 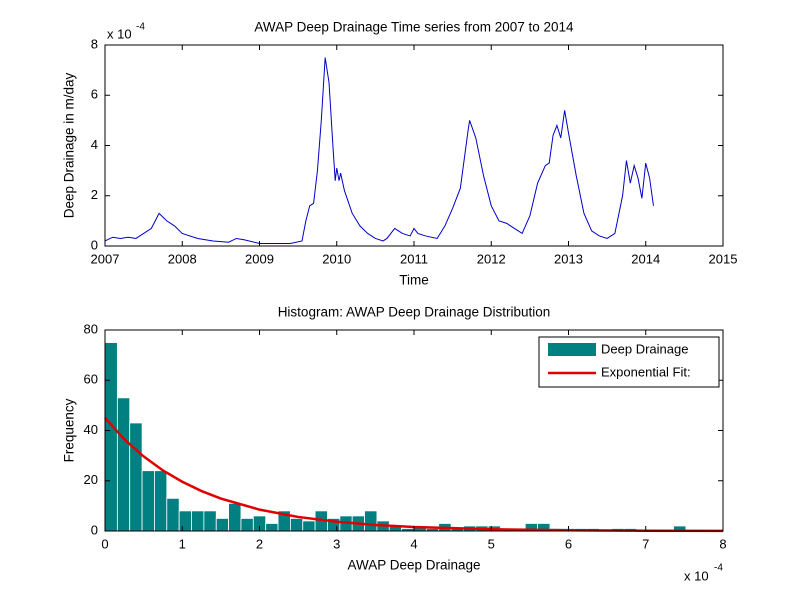 What do you see at coordinates (568, 258) in the screenshot?
I see `x-tick-label: 2013` at bounding box center [568, 258].